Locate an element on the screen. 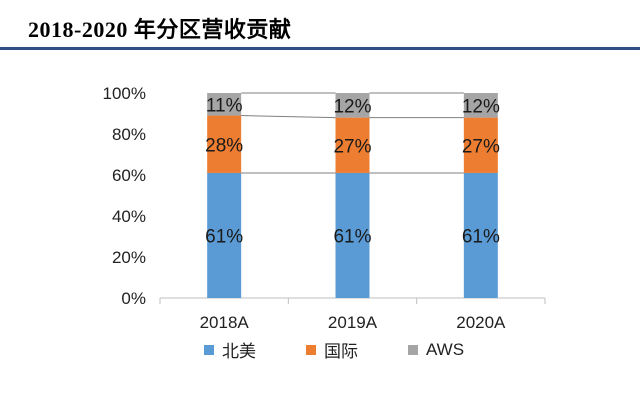 Image resolution: width=640 pixels, height=420 pixels. series-line is located at coordinates (288, 117).